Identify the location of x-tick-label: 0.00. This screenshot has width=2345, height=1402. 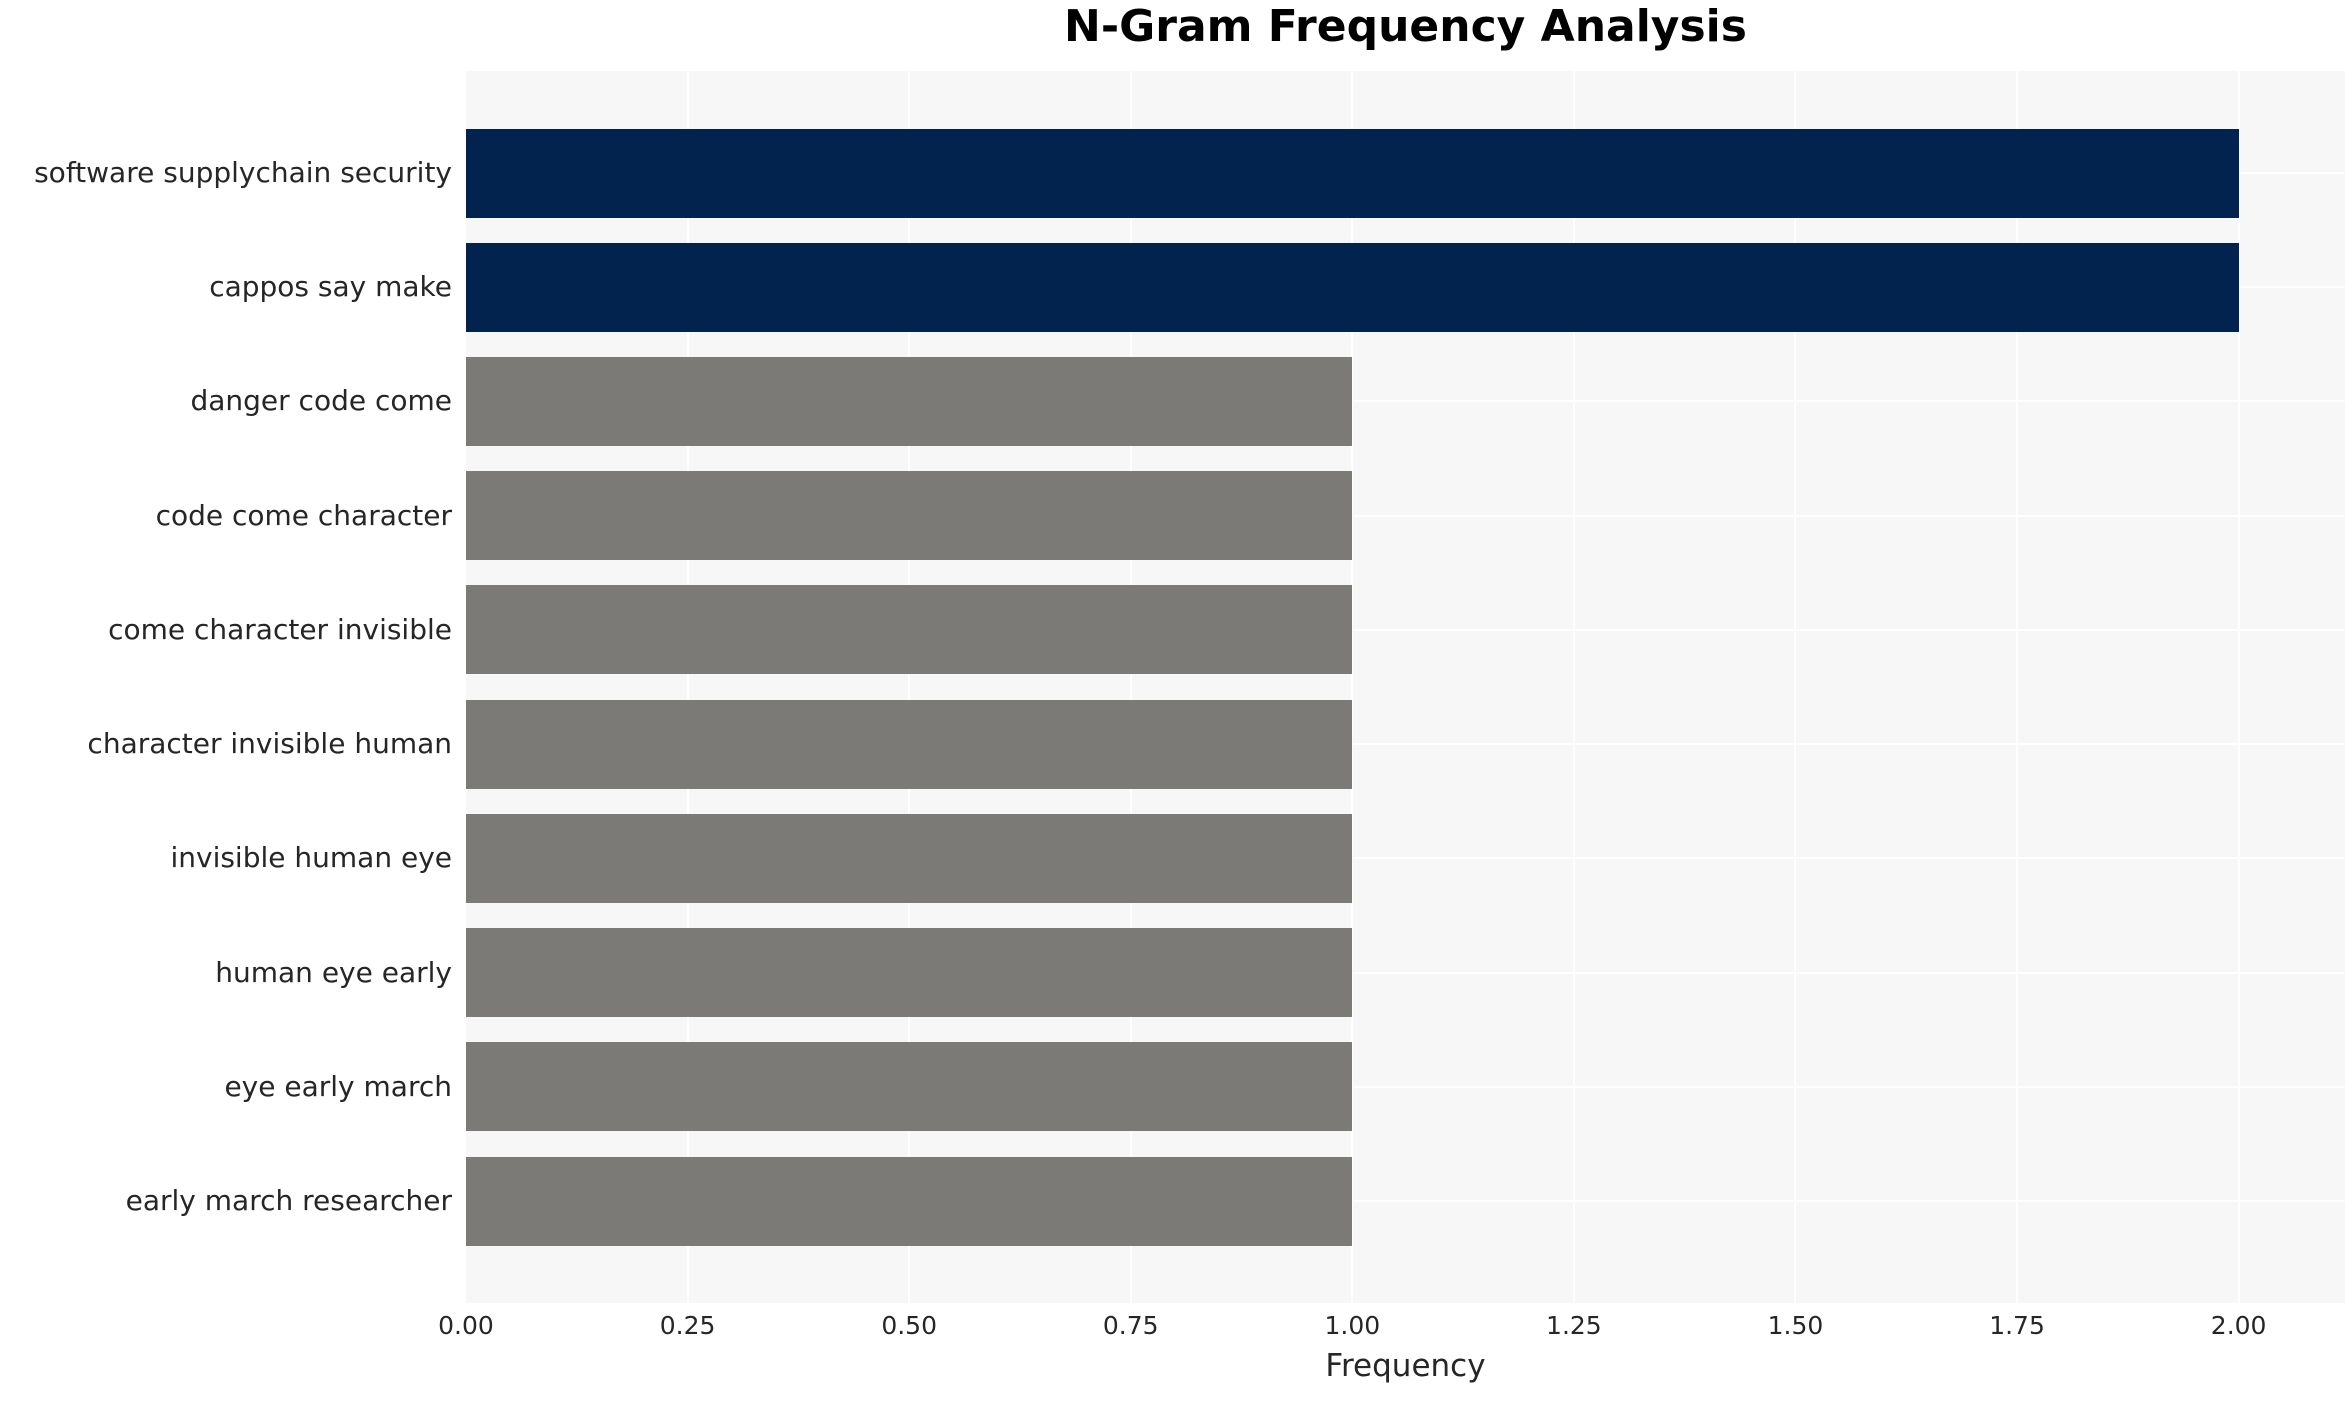
(466, 1325).